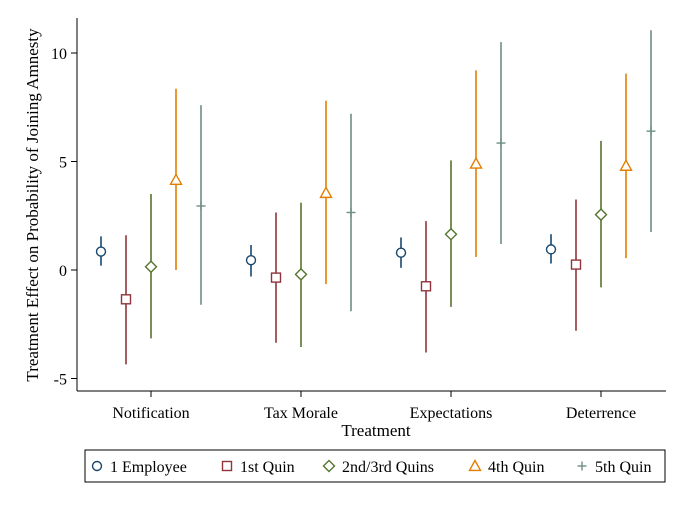  What do you see at coordinates (623, 467) in the screenshot?
I see `legend-label: 5th Quin` at bounding box center [623, 467].